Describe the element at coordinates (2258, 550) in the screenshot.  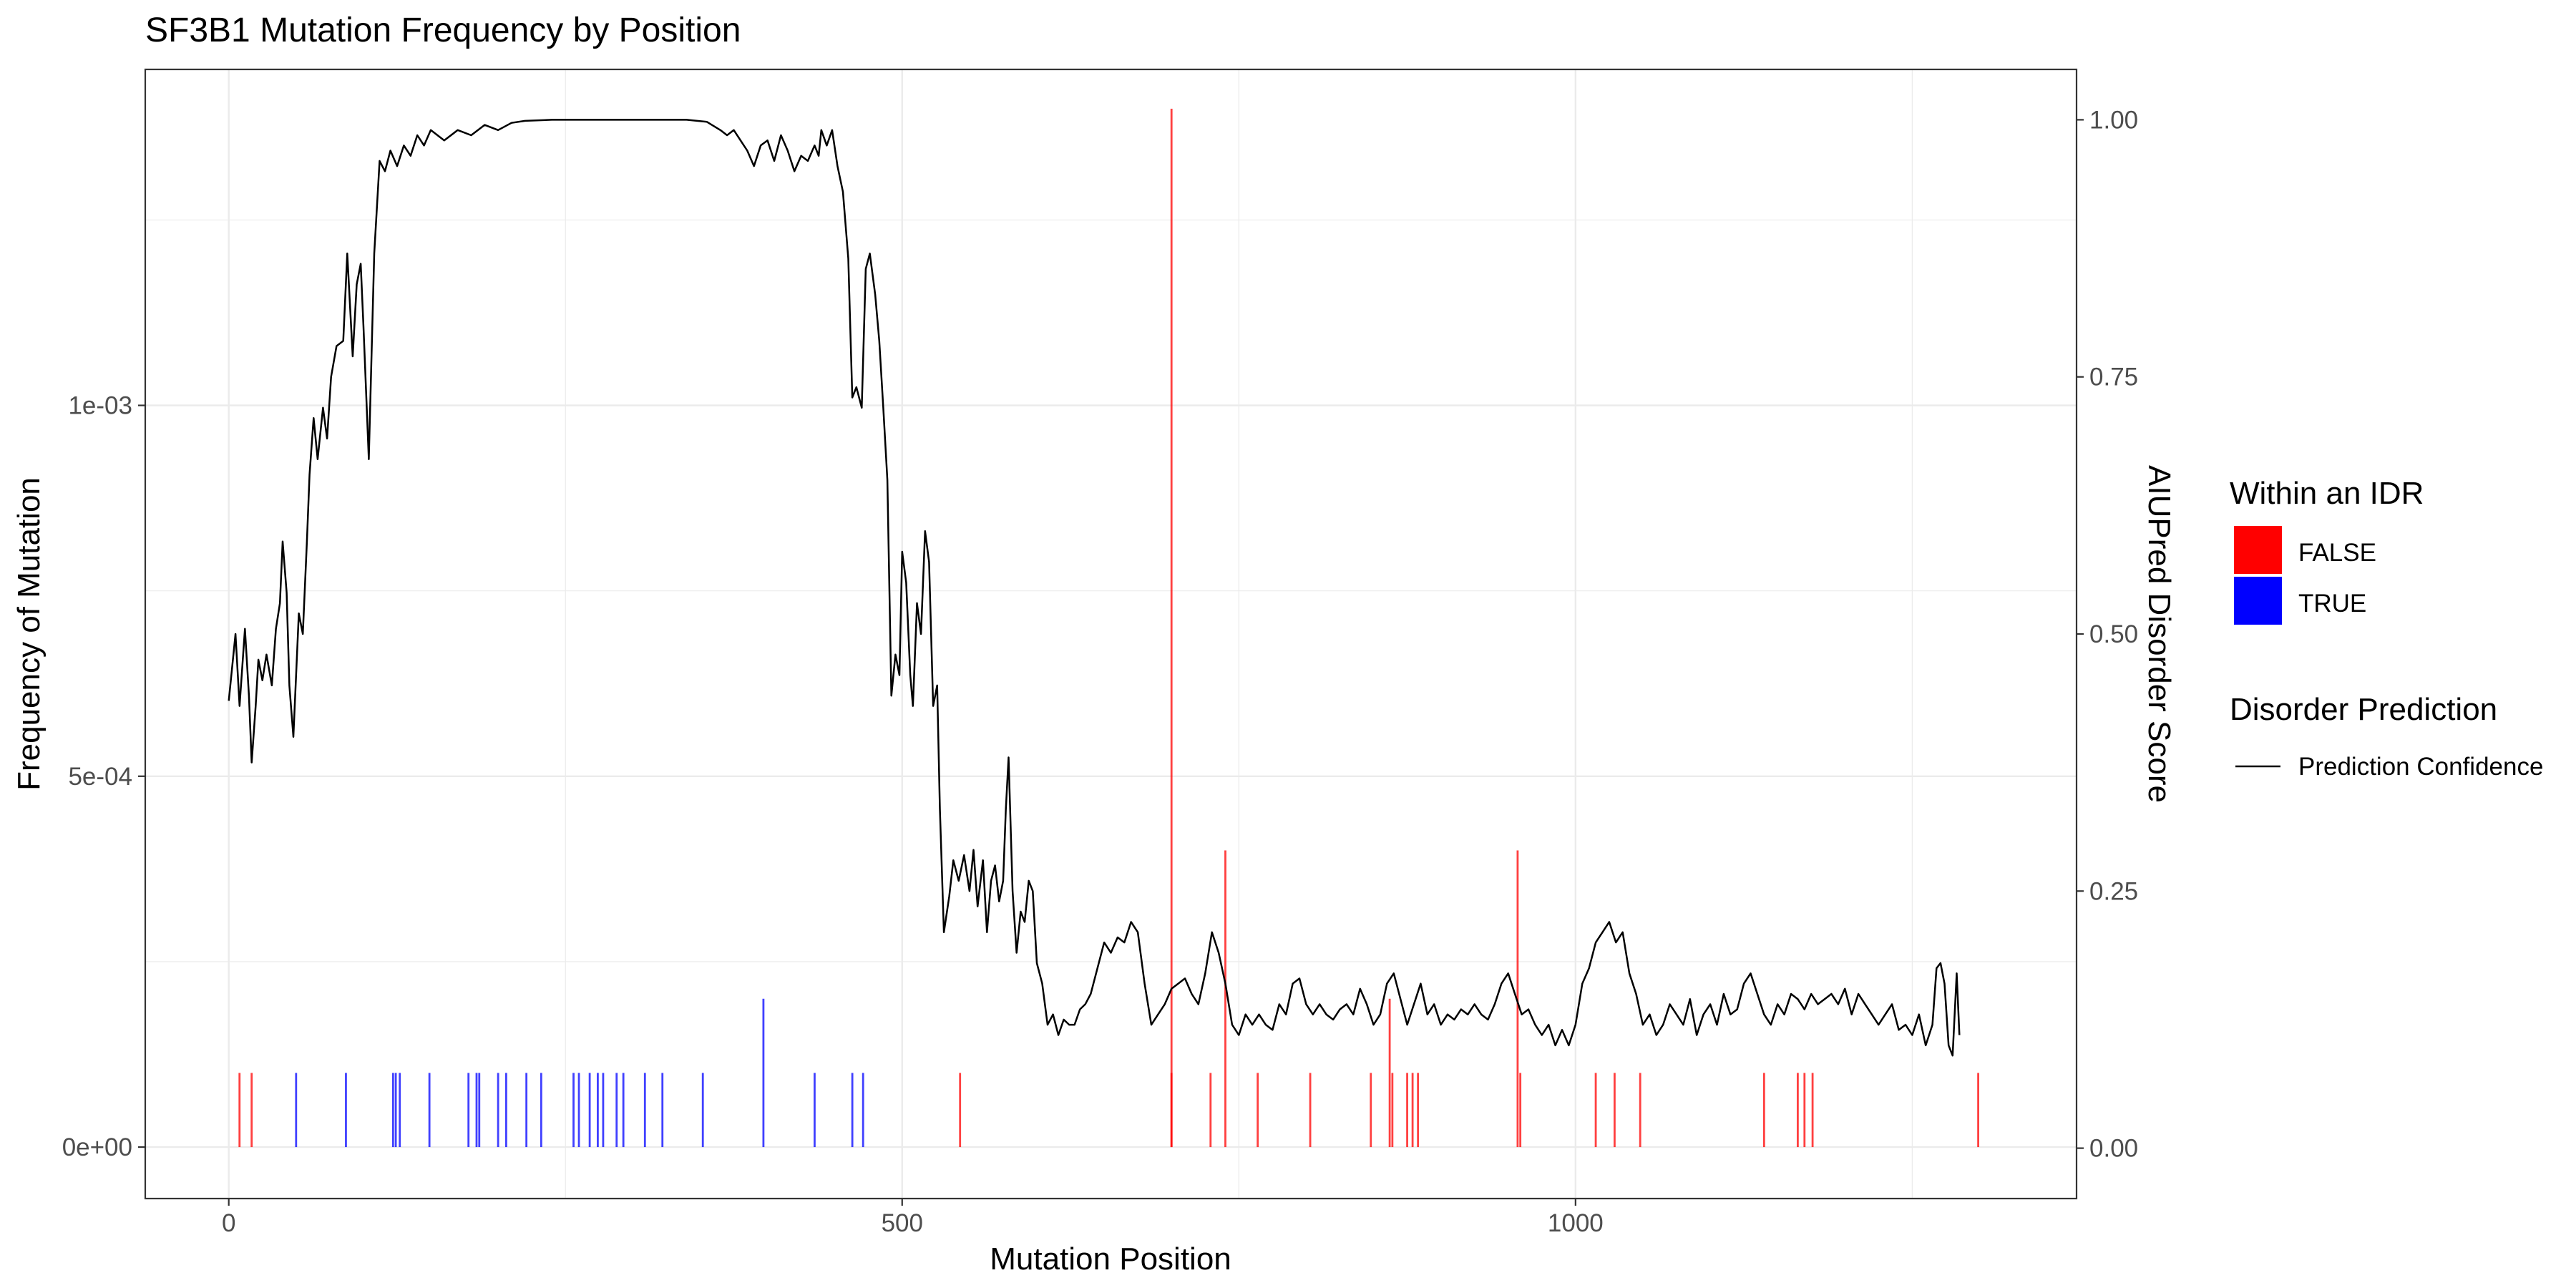
I see `legend-swatch-false` at that location.